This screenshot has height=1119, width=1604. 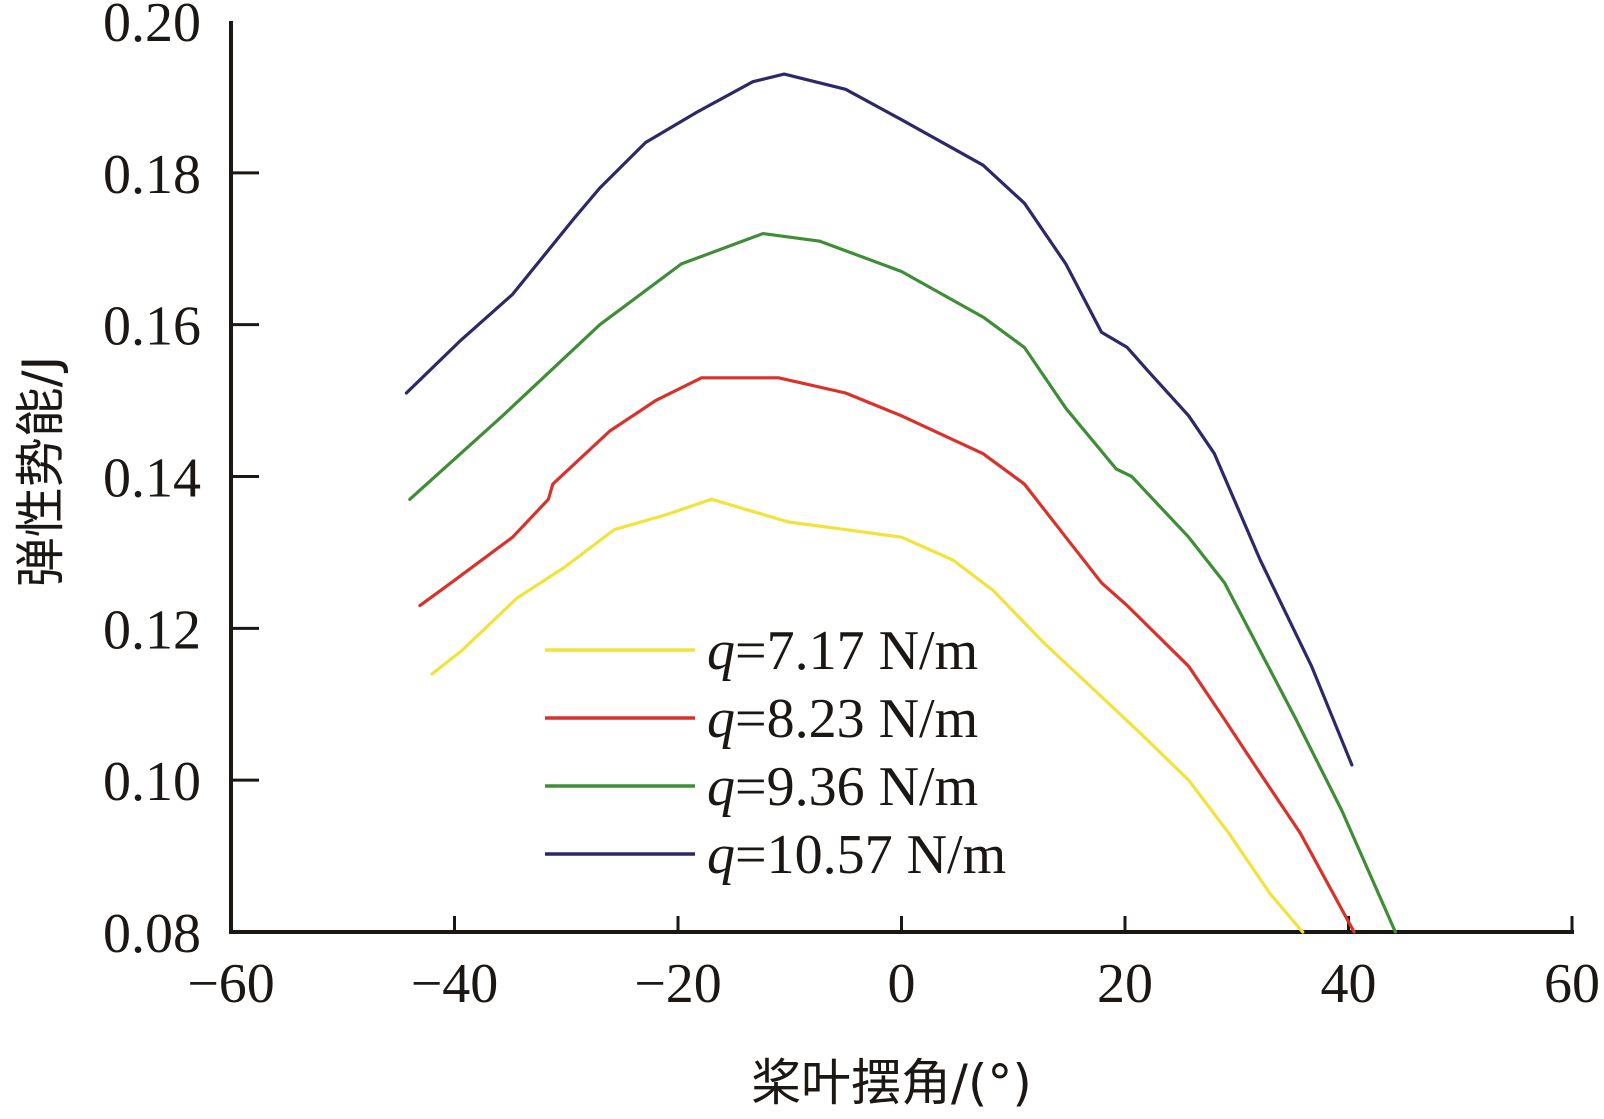 I want to click on x-tick-label: 20, so click(x=1125, y=984).